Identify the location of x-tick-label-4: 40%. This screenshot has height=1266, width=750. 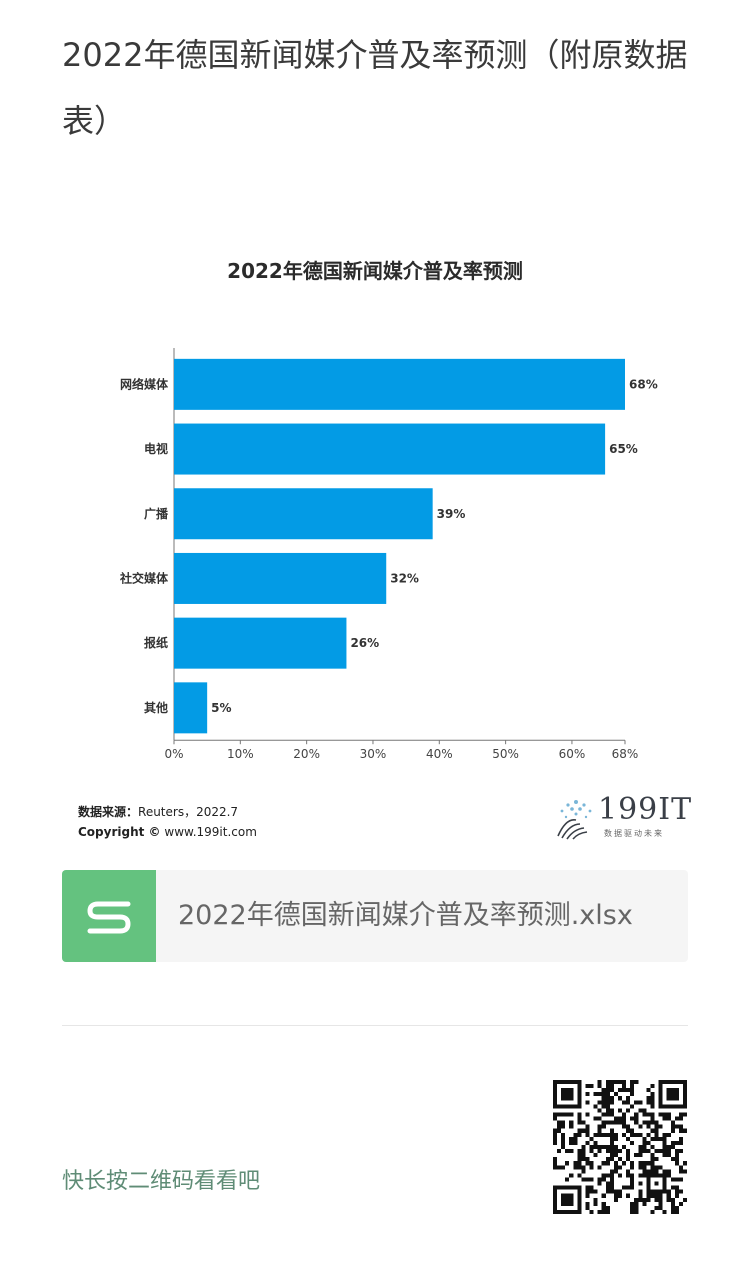
(439, 754).